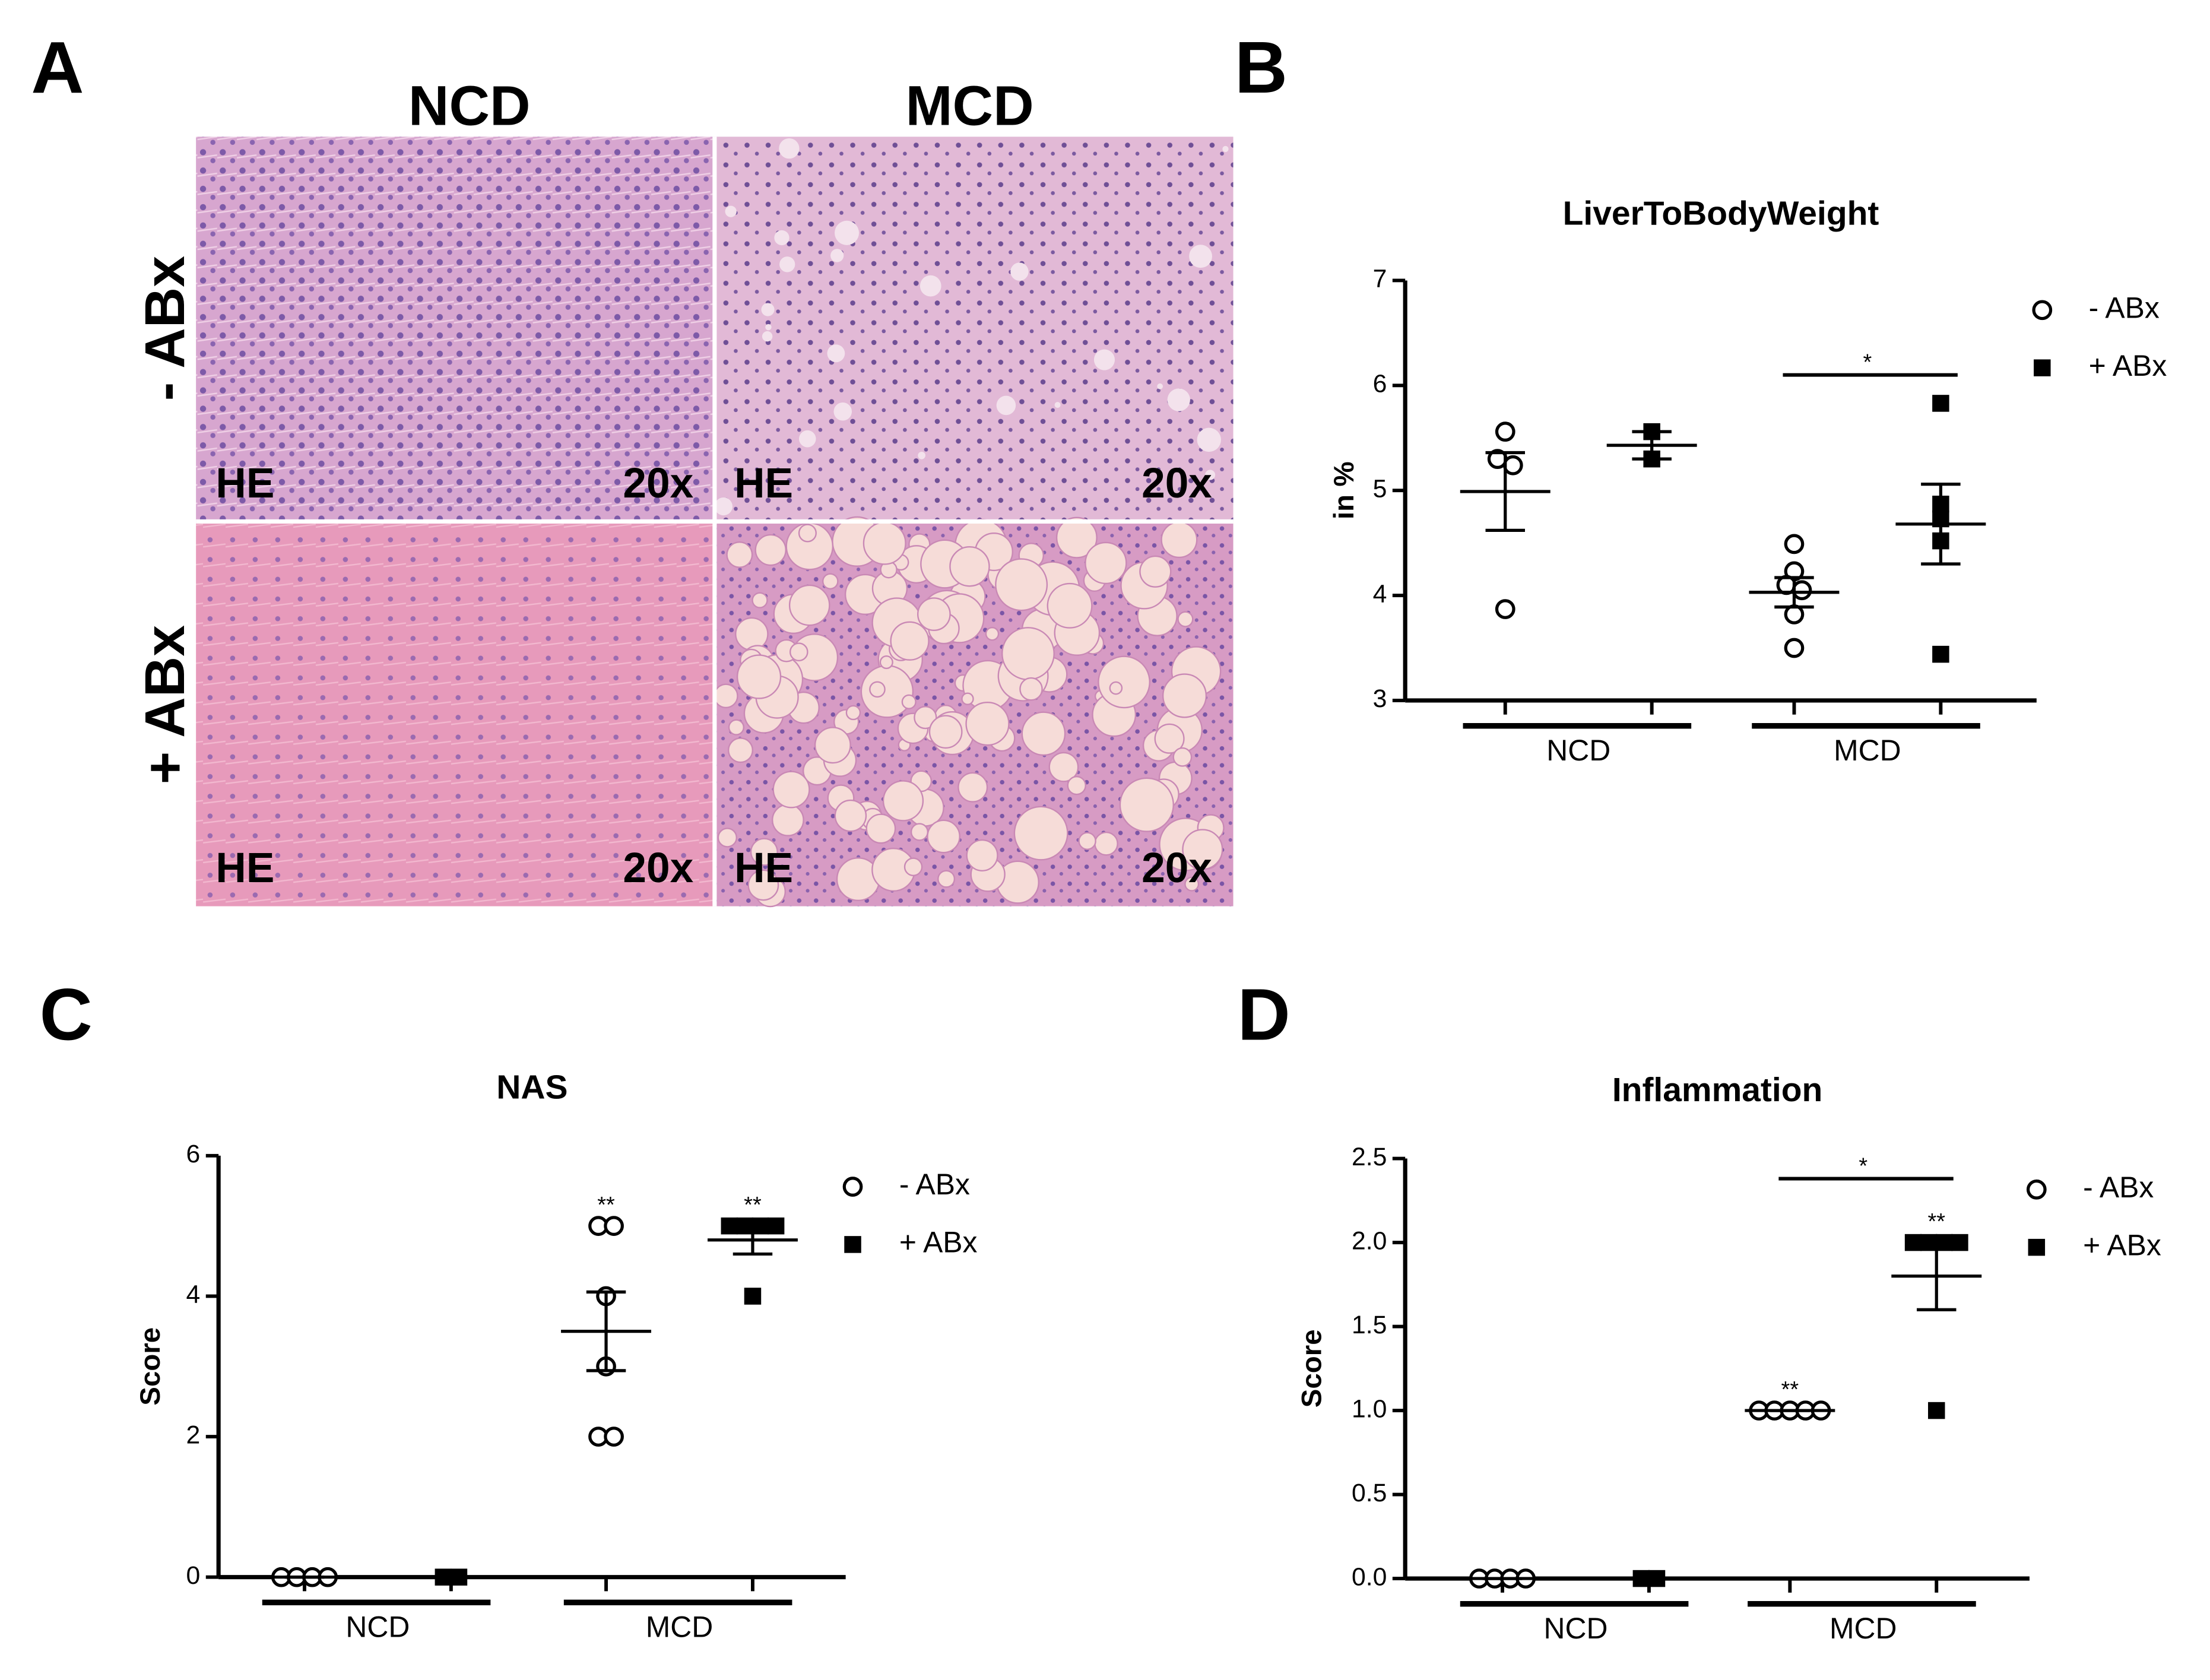 The image size is (2210, 1680). What do you see at coordinates (193, 1435) in the screenshot?
I see `y-tick-label: 2` at bounding box center [193, 1435].